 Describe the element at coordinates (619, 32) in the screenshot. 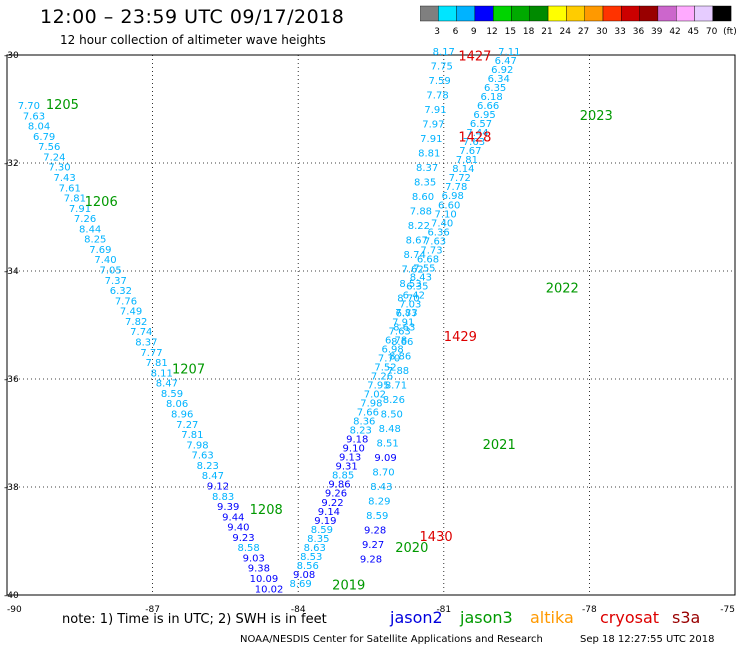

I see `colorbar-label: 33` at that location.